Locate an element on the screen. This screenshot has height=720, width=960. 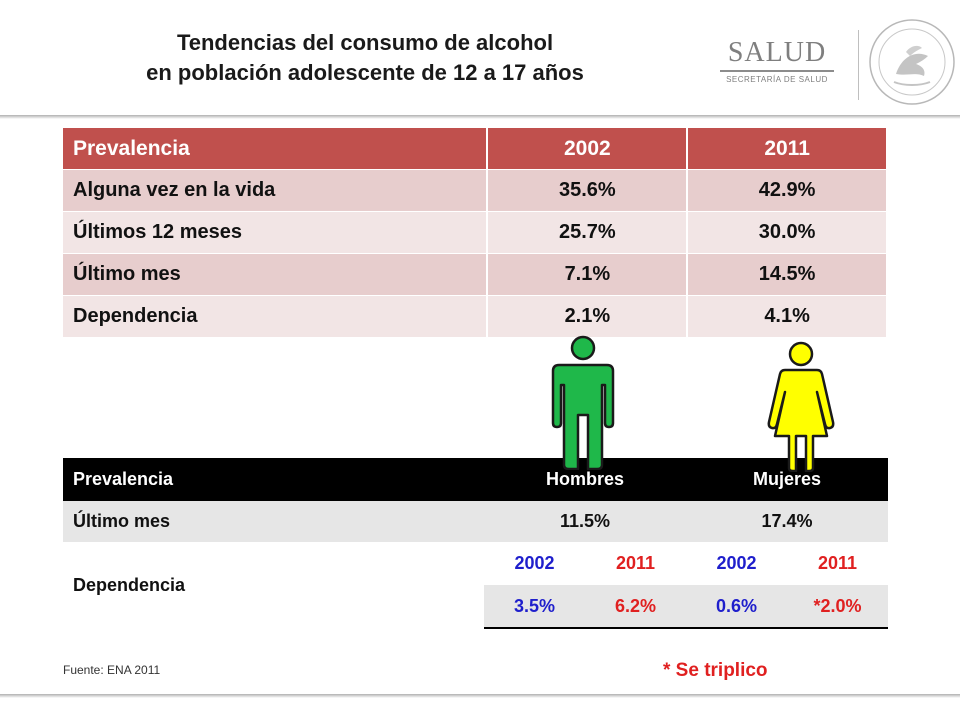
gender-table-header: Prevalencia Hombres Mujeres is located at coordinates (475, 479).